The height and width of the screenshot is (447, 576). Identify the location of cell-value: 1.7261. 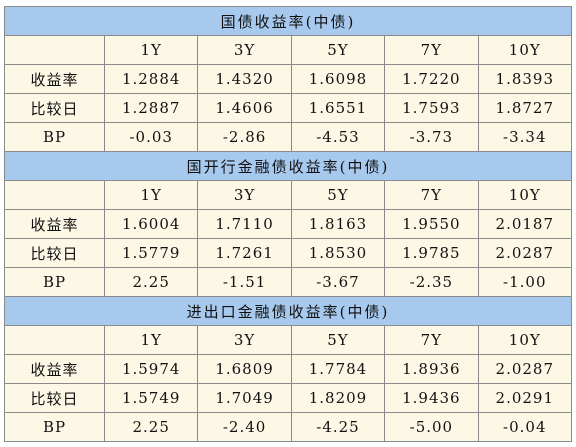
(244, 253).